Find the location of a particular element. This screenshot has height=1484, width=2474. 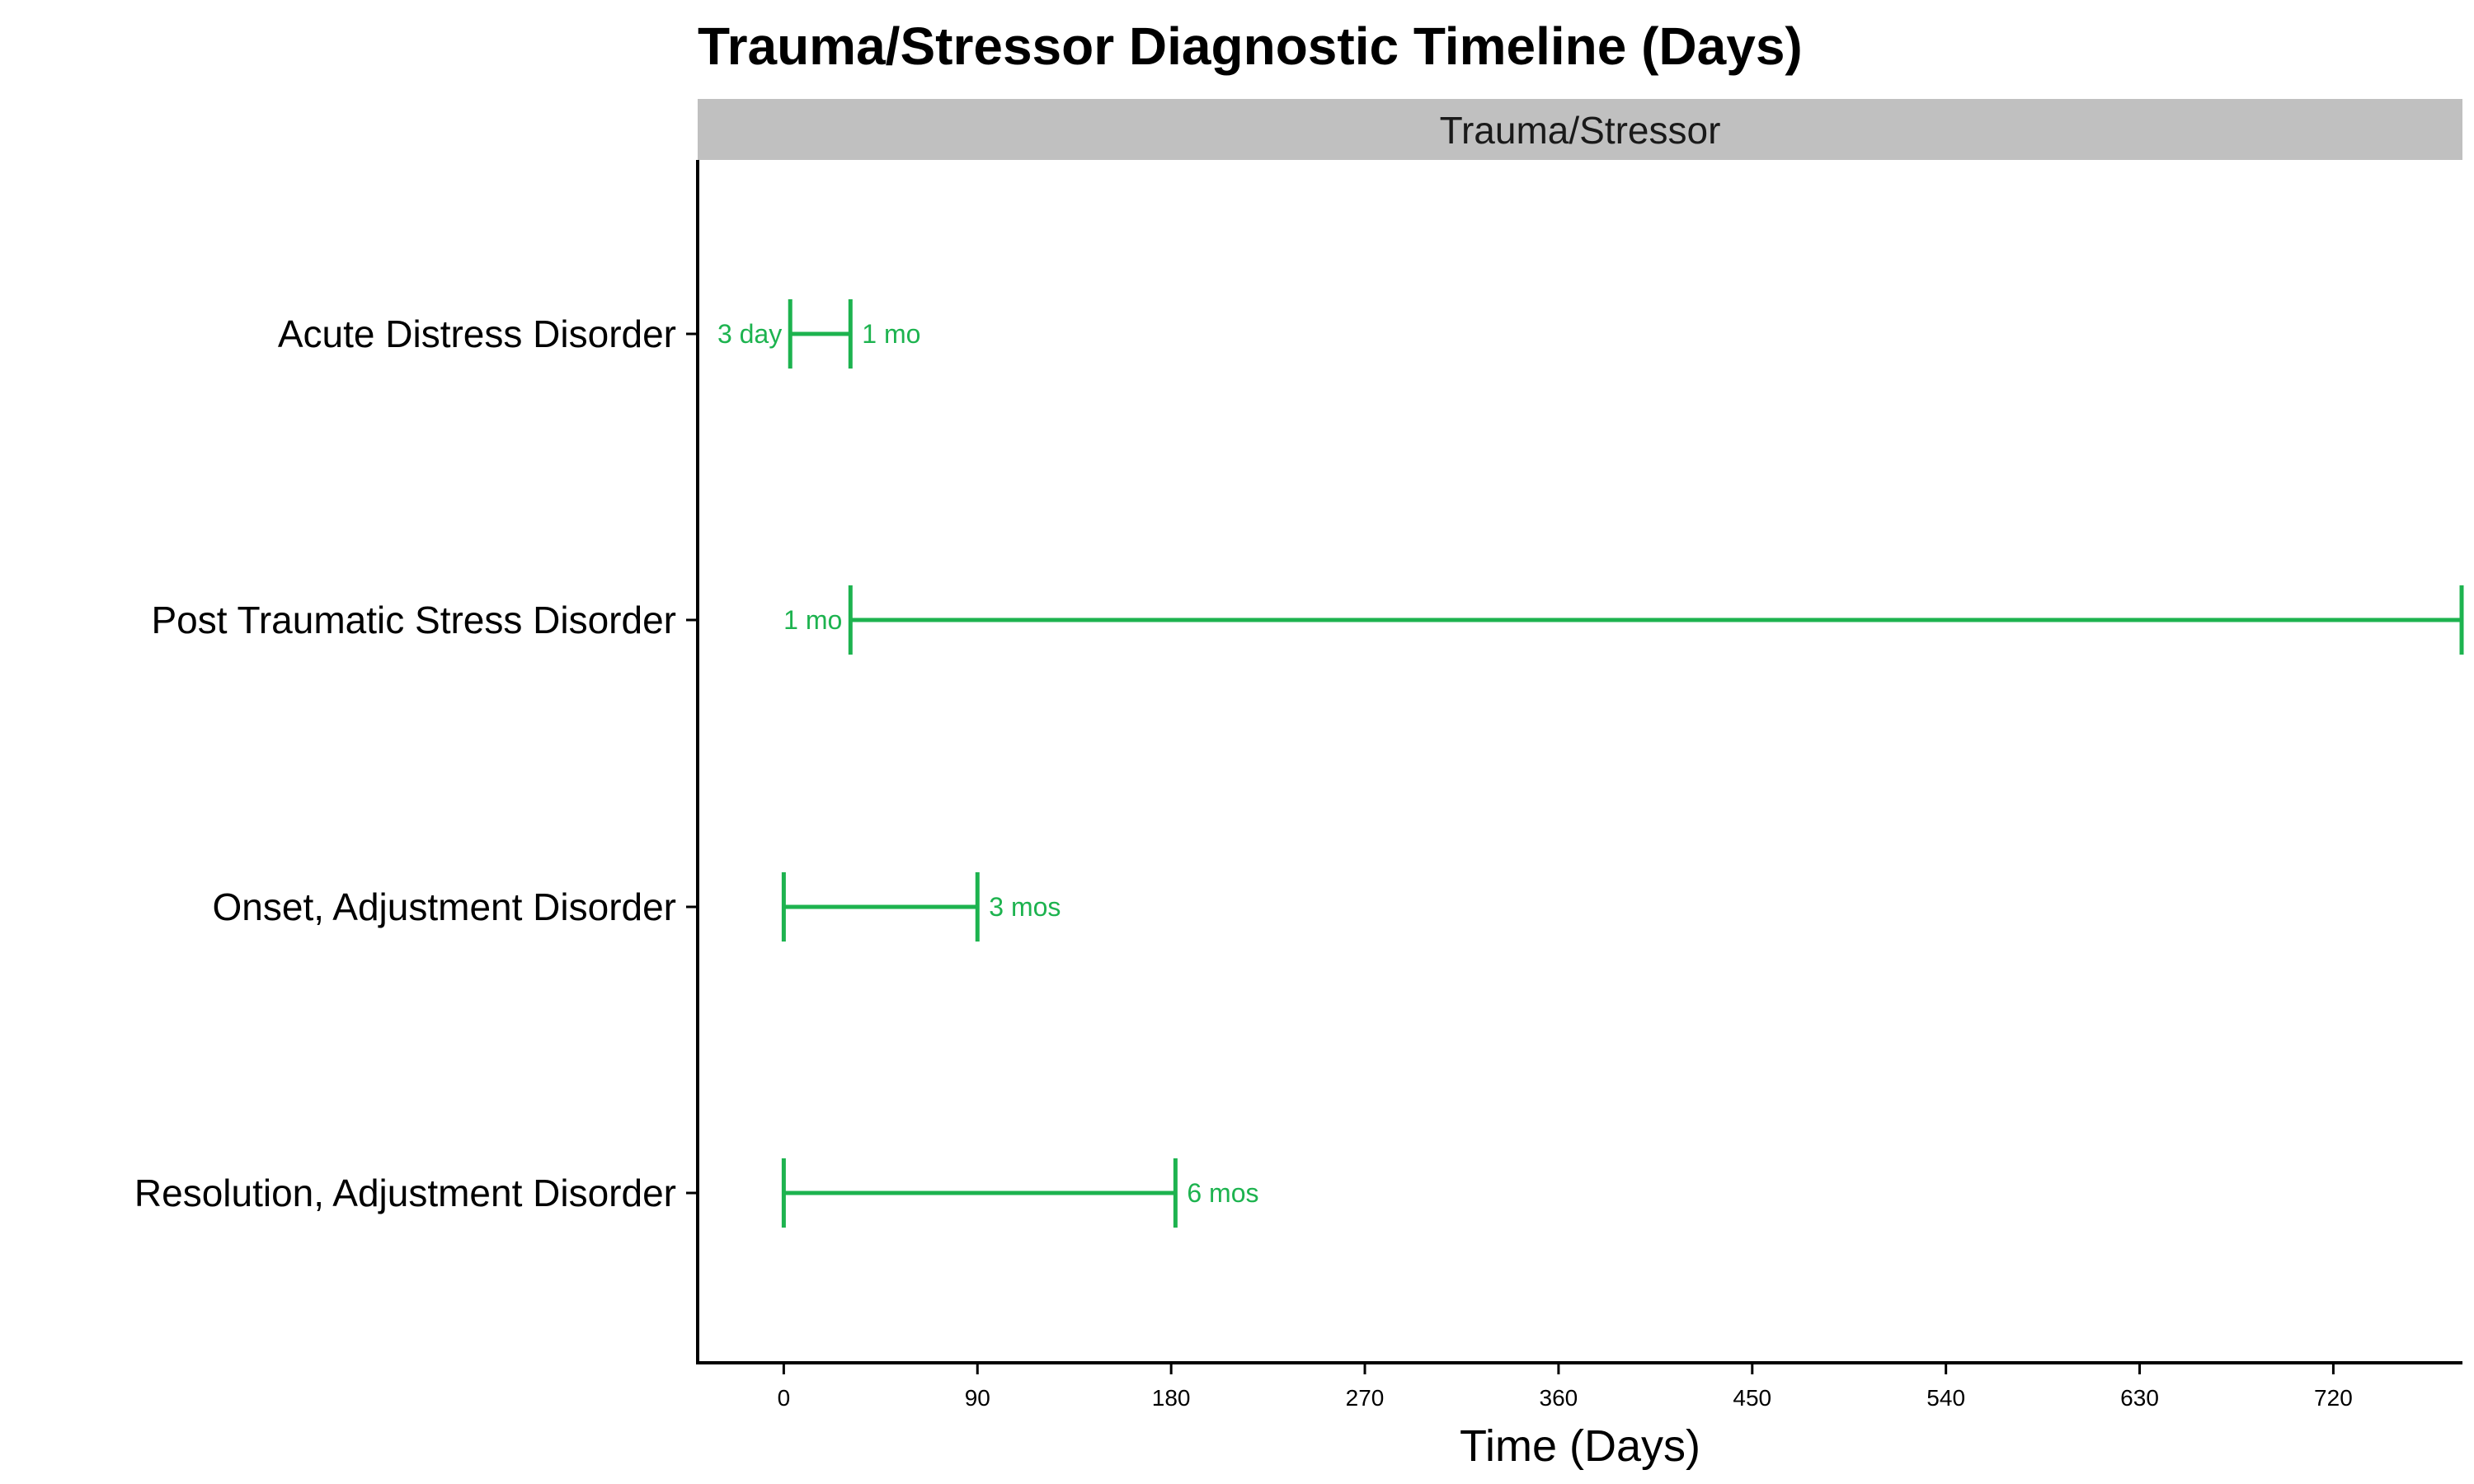

interval-end-label: 3 mos is located at coordinates (1025, 907).